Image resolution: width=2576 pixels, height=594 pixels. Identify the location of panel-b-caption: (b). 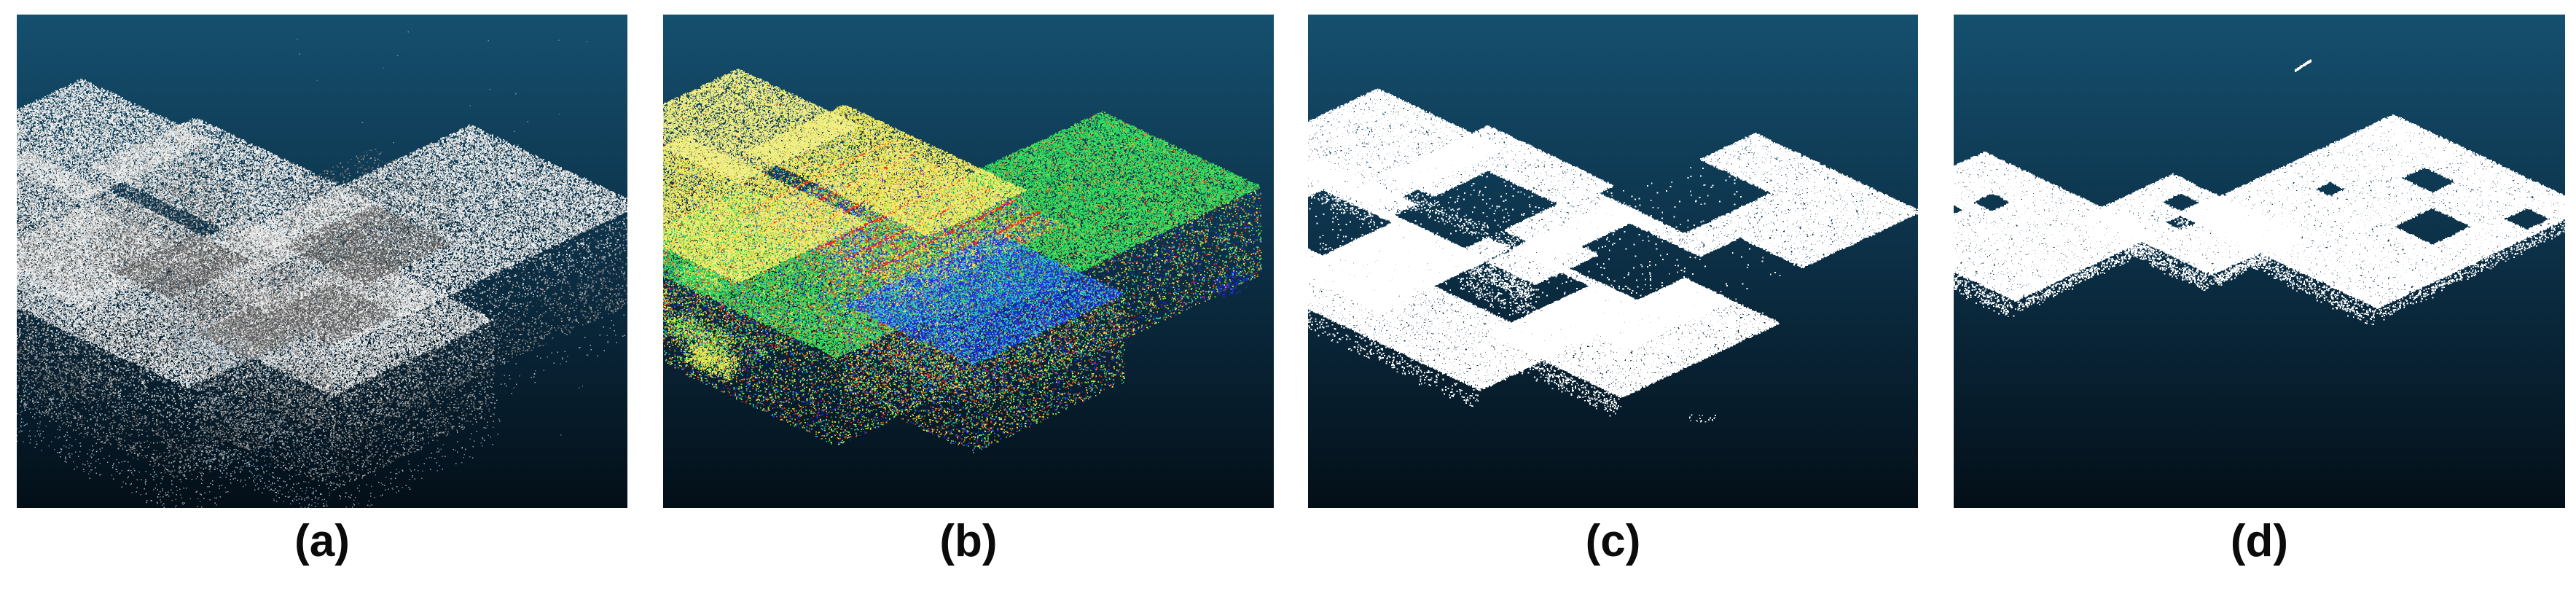
(968, 541).